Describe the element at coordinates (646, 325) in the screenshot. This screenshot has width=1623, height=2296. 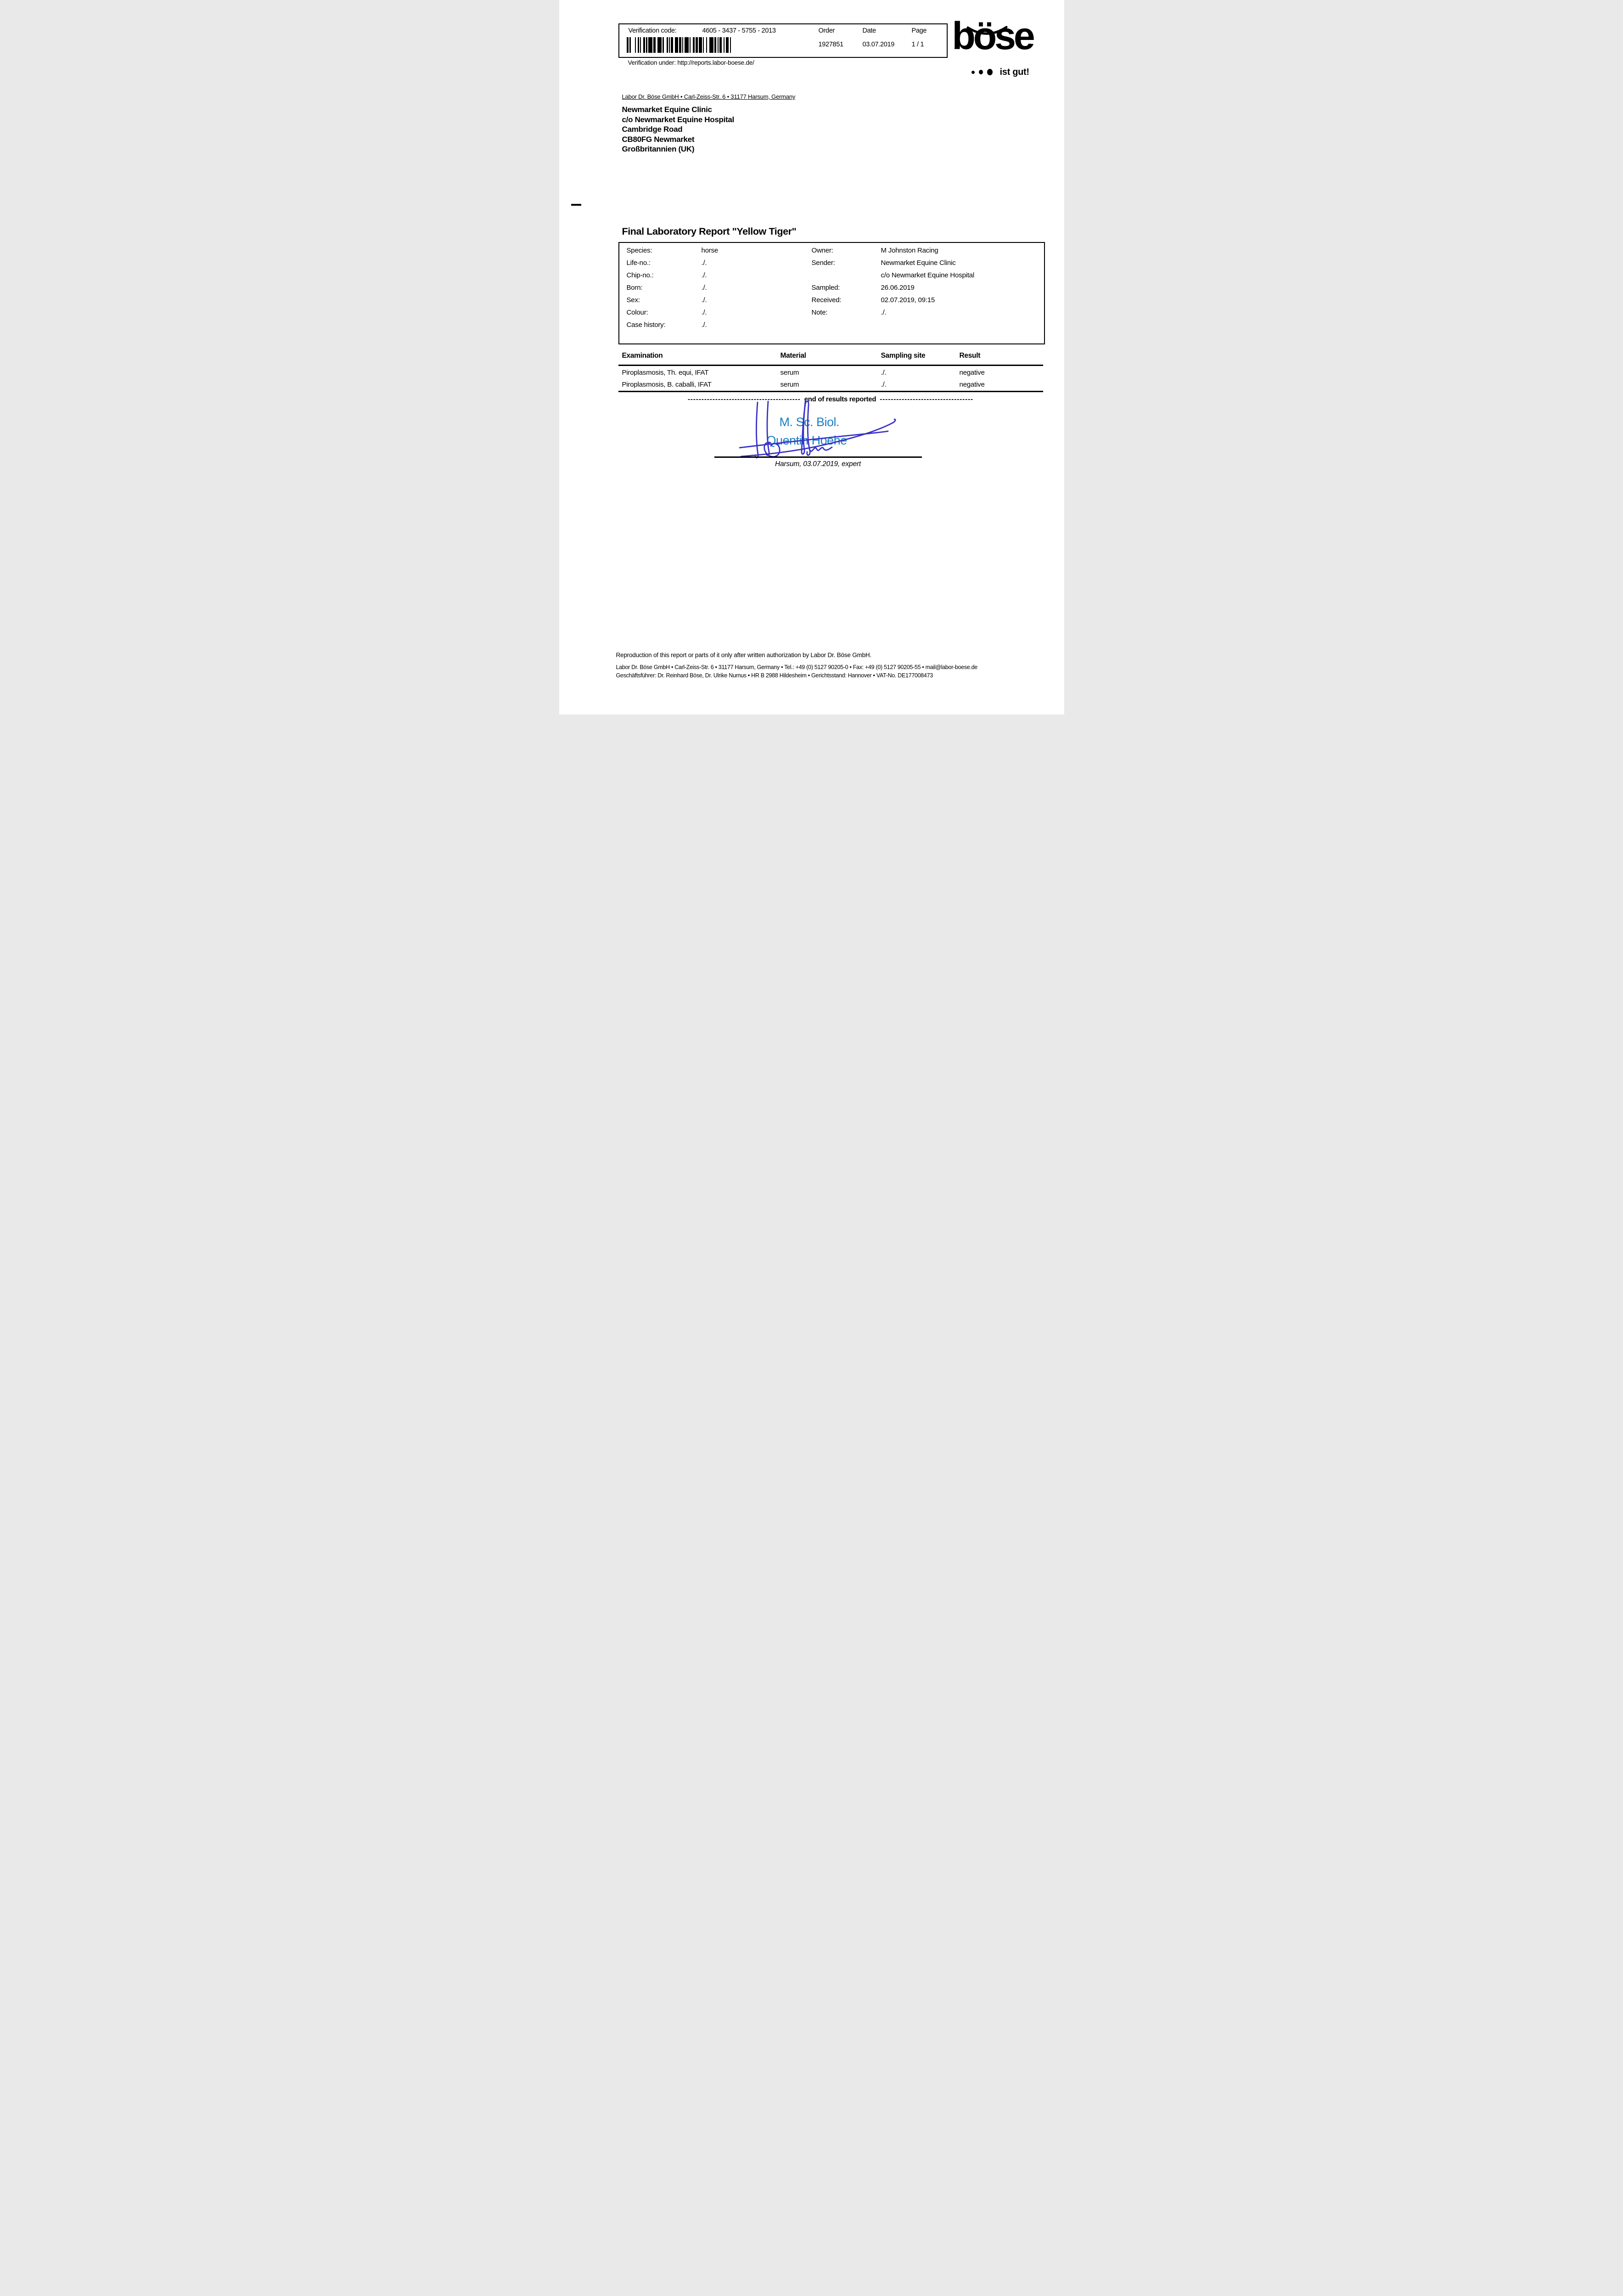
I see `field-label: Case history:` at that location.